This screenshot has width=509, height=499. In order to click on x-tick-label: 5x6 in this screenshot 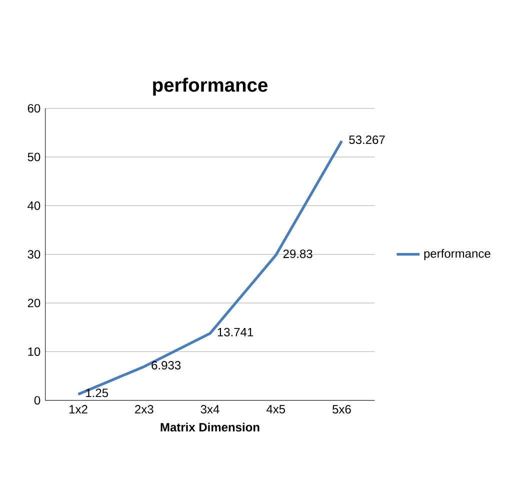, I will do `click(341, 409)`.